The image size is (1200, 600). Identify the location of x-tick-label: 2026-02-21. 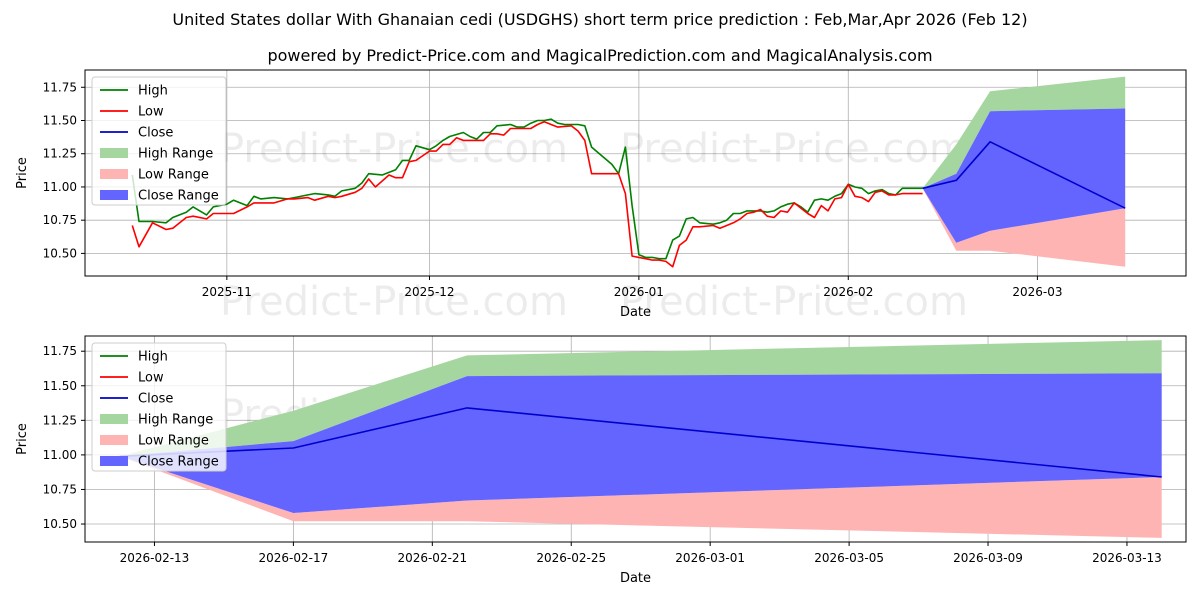
(432, 558).